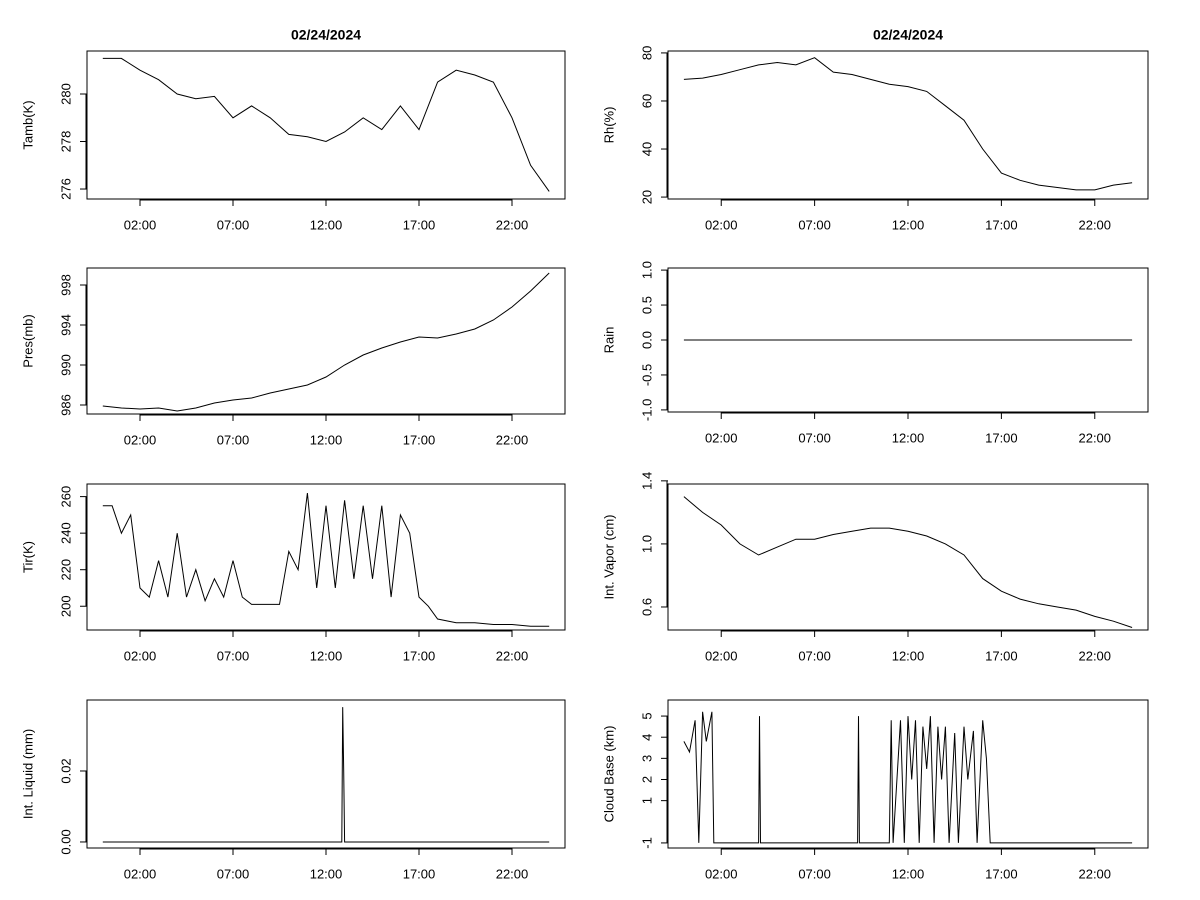 The height and width of the screenshot is (900, 1200). Describe the element at coordinates (646, 800) in the screenshot. I see `y-tick-label: 1` at that location.